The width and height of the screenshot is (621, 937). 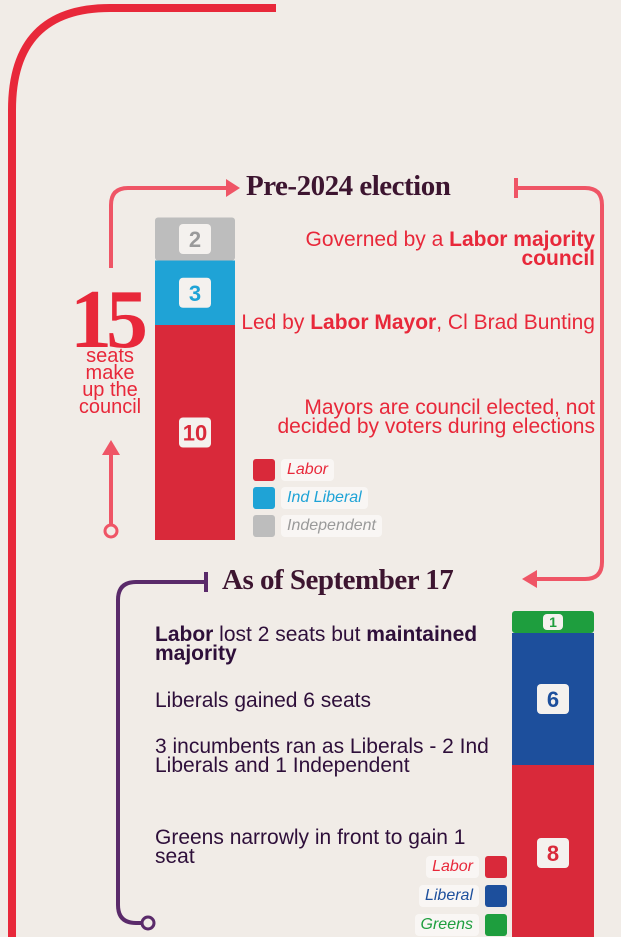 I want to click on legend-label: Independent, so click(x=331, y=526).